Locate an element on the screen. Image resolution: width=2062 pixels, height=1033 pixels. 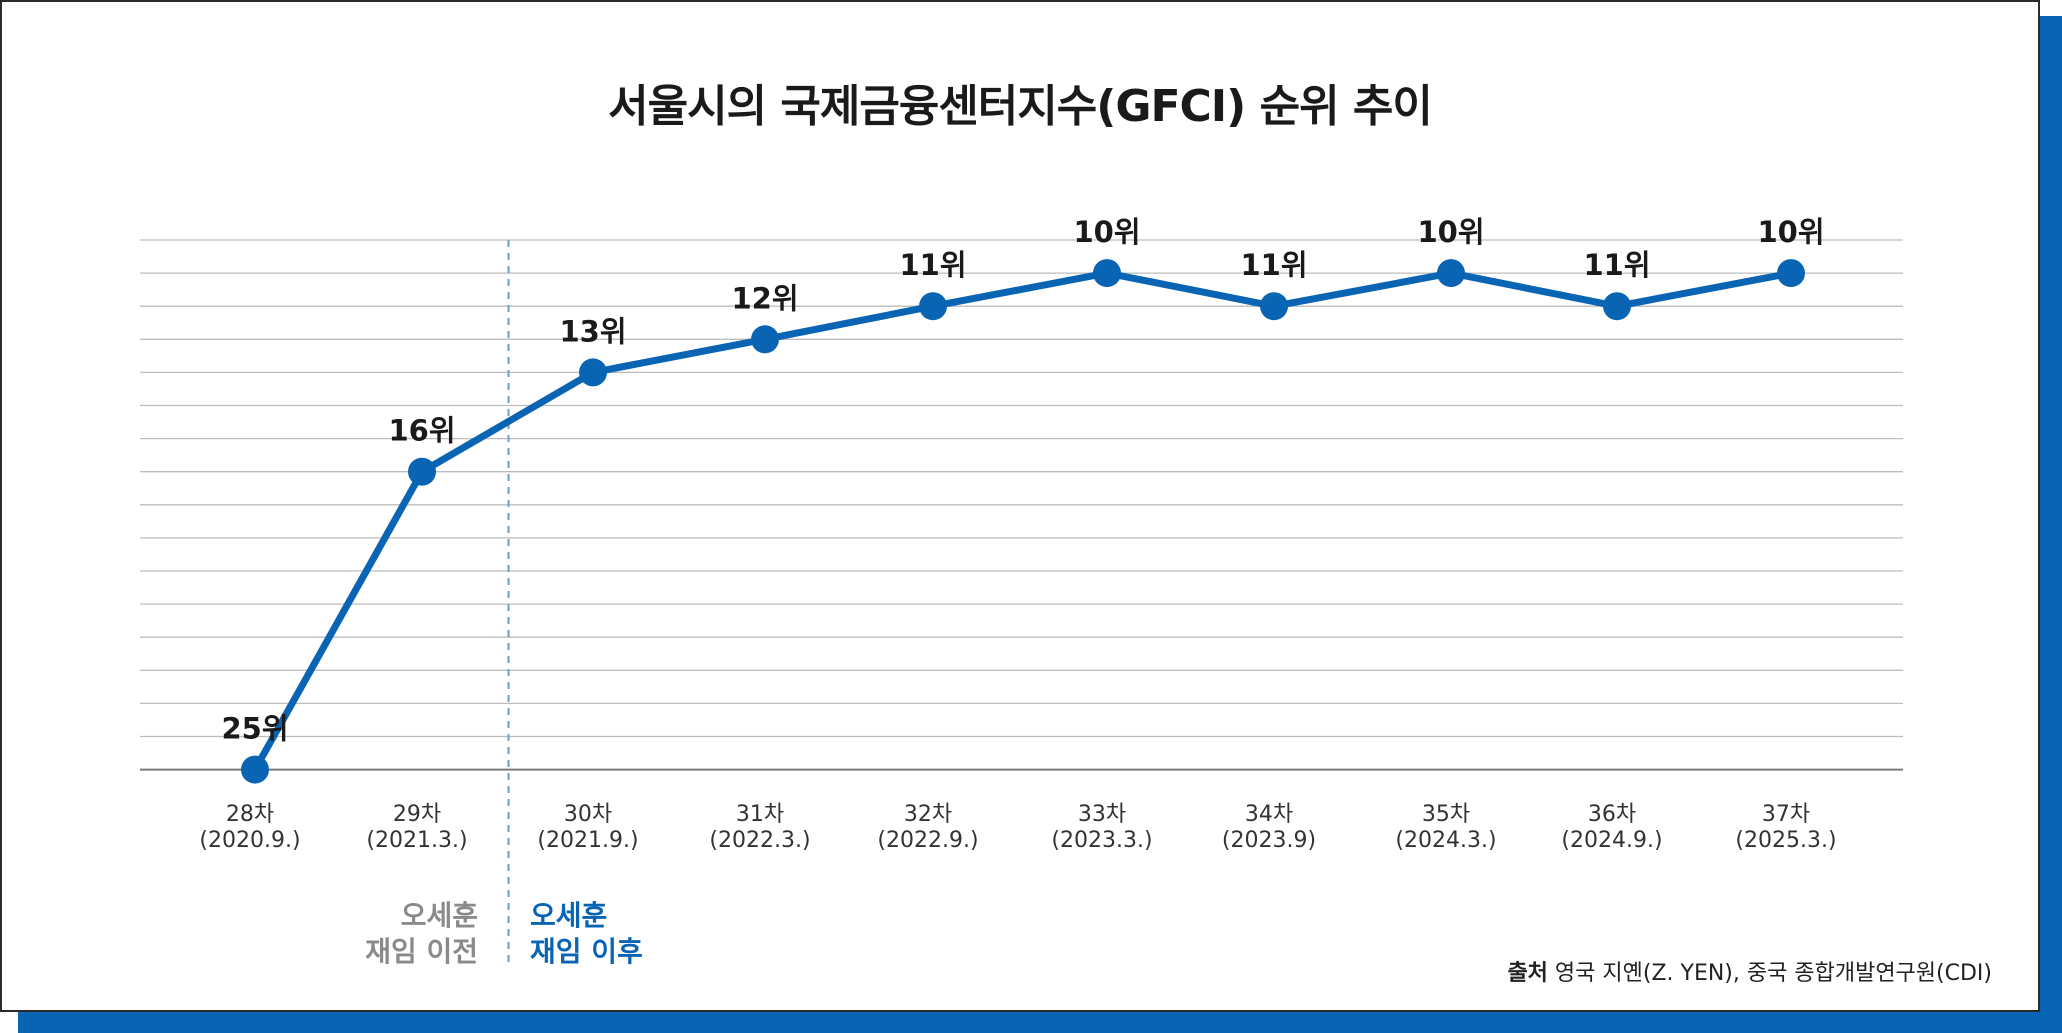
x-tick-label: 28차 is located at coordinates (250, 814).